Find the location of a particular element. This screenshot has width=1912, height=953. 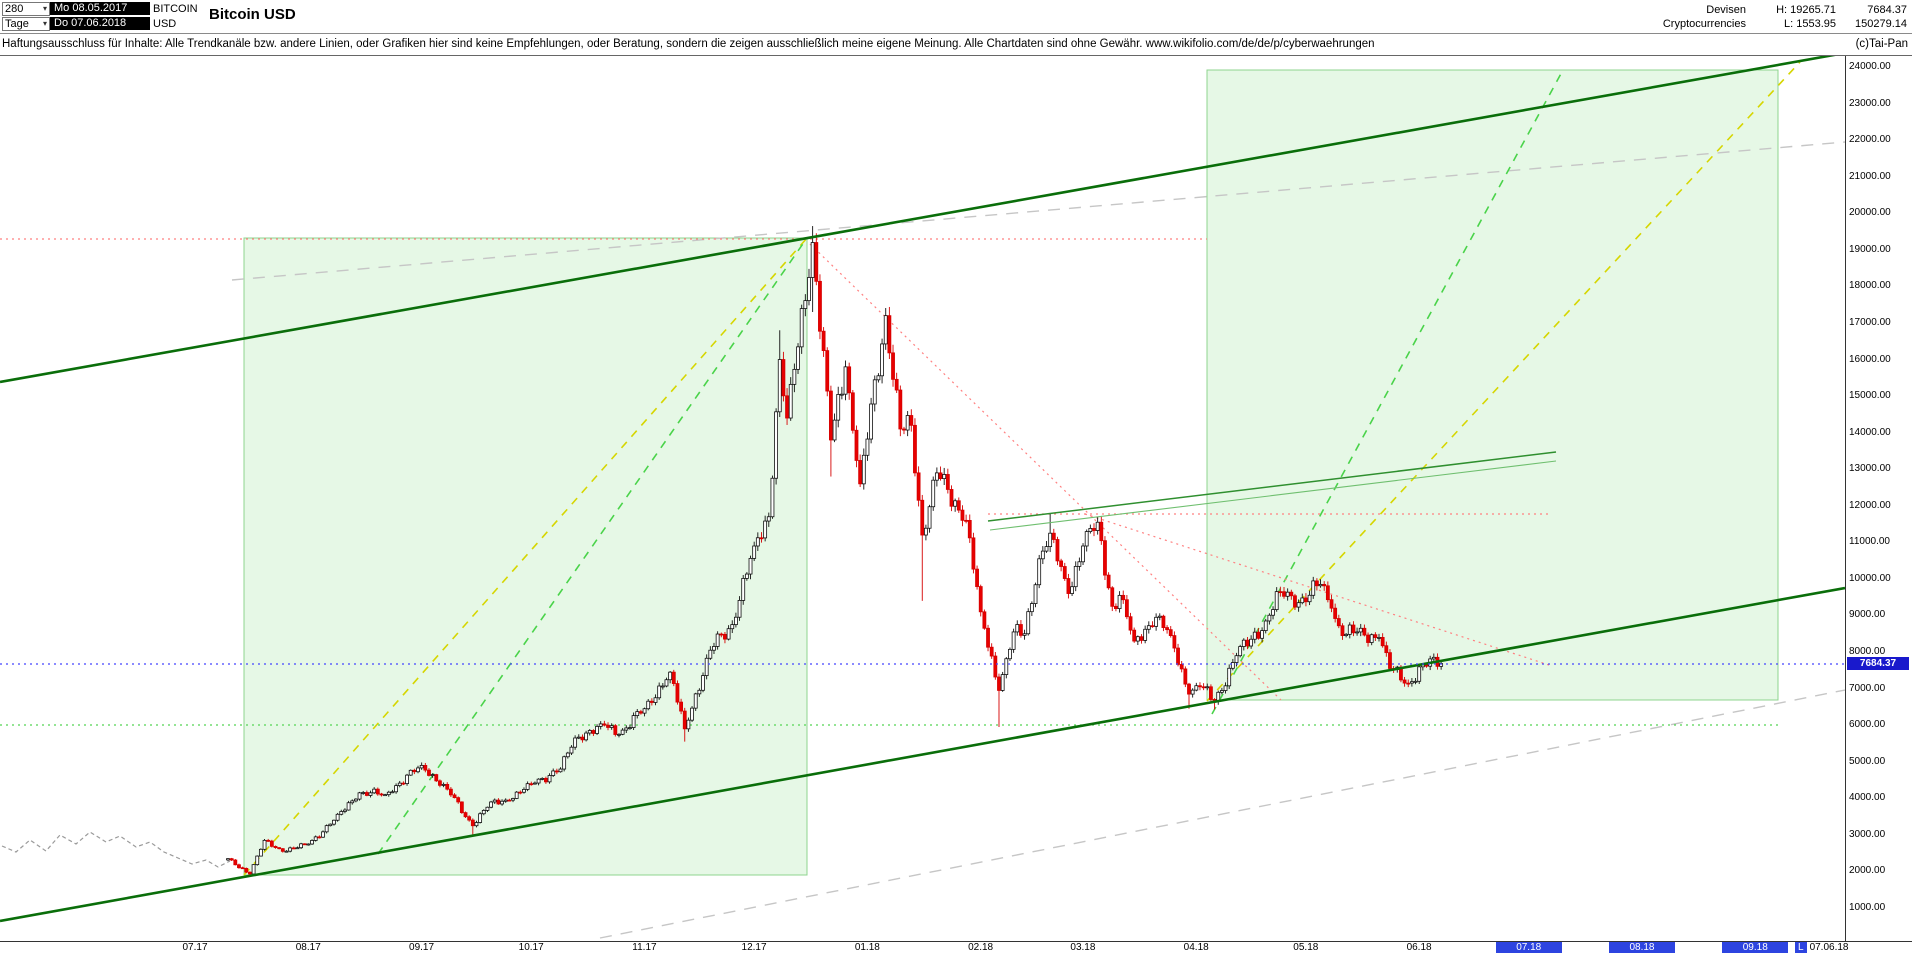

price-axis-label: 11000.00 is located at coordinates (1869, 542).